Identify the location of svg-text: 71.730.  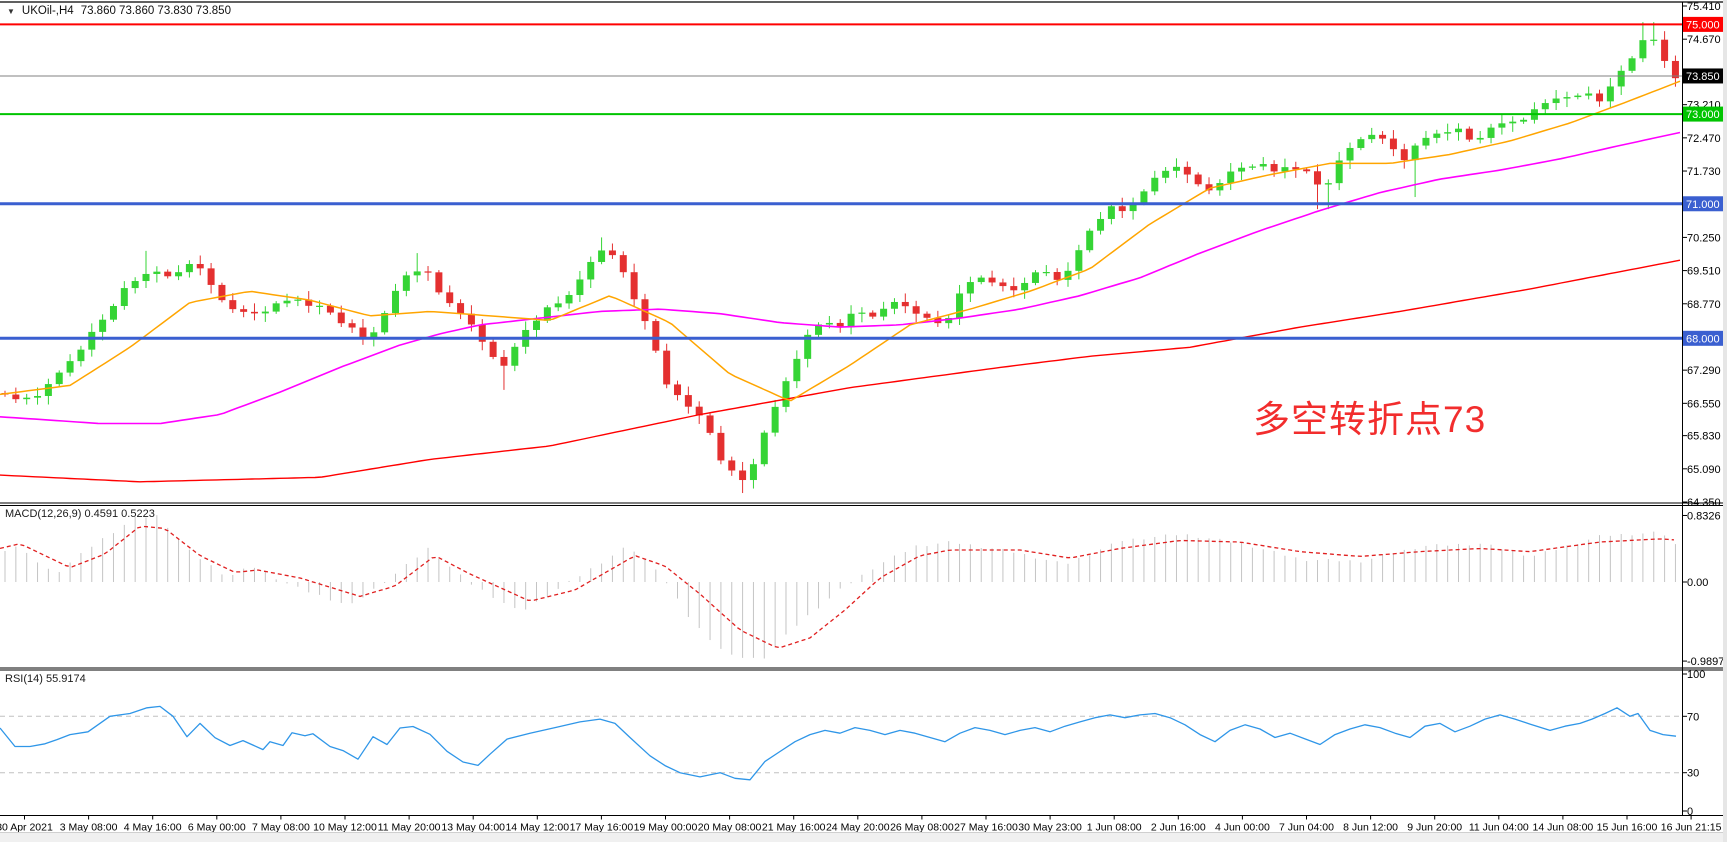
(1704, 172).